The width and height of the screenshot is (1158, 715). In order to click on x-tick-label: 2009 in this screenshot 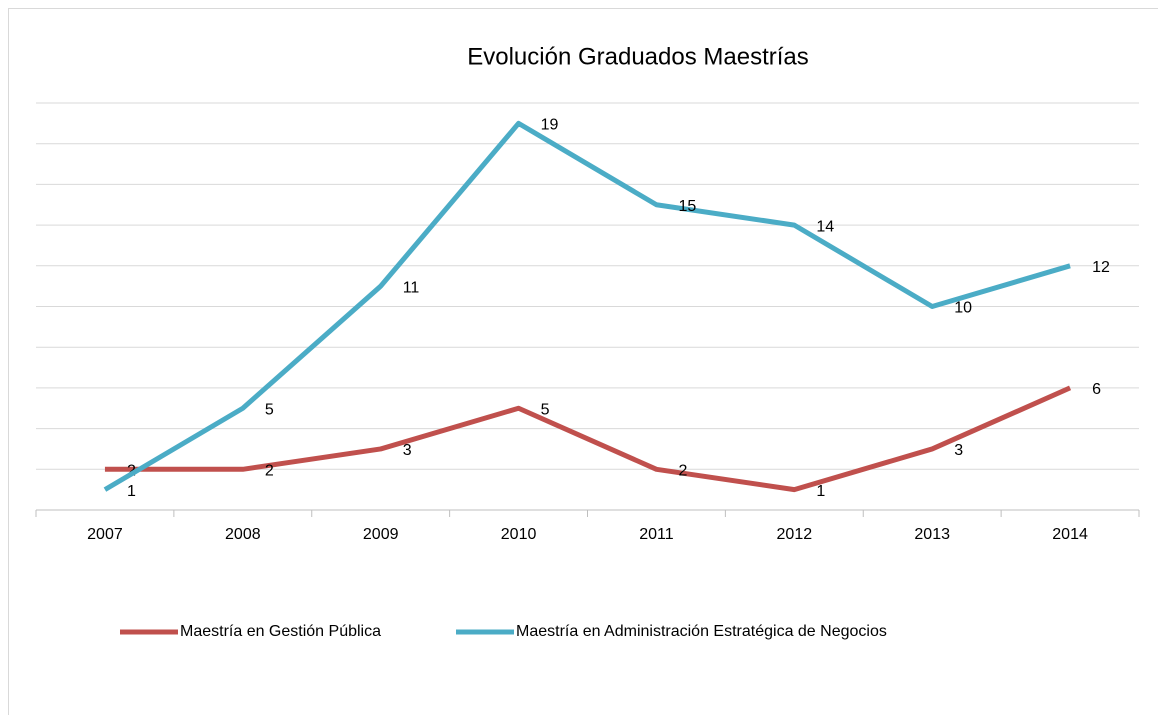, I will do `click(381, 534)`.